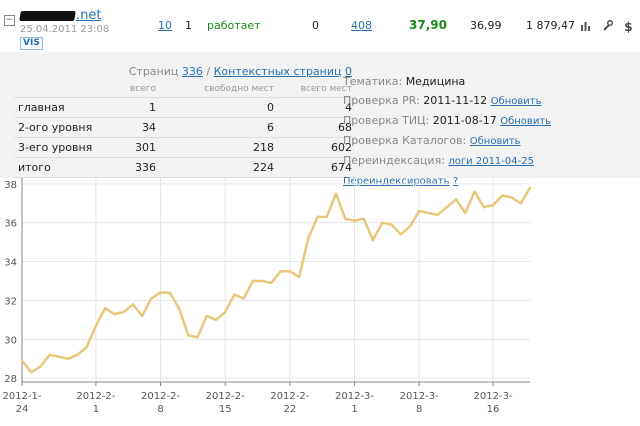 Image resolution: width=640 pixels, height=426 pixels. I want to click on tic-update-link: Обновить, so click(526, 121).